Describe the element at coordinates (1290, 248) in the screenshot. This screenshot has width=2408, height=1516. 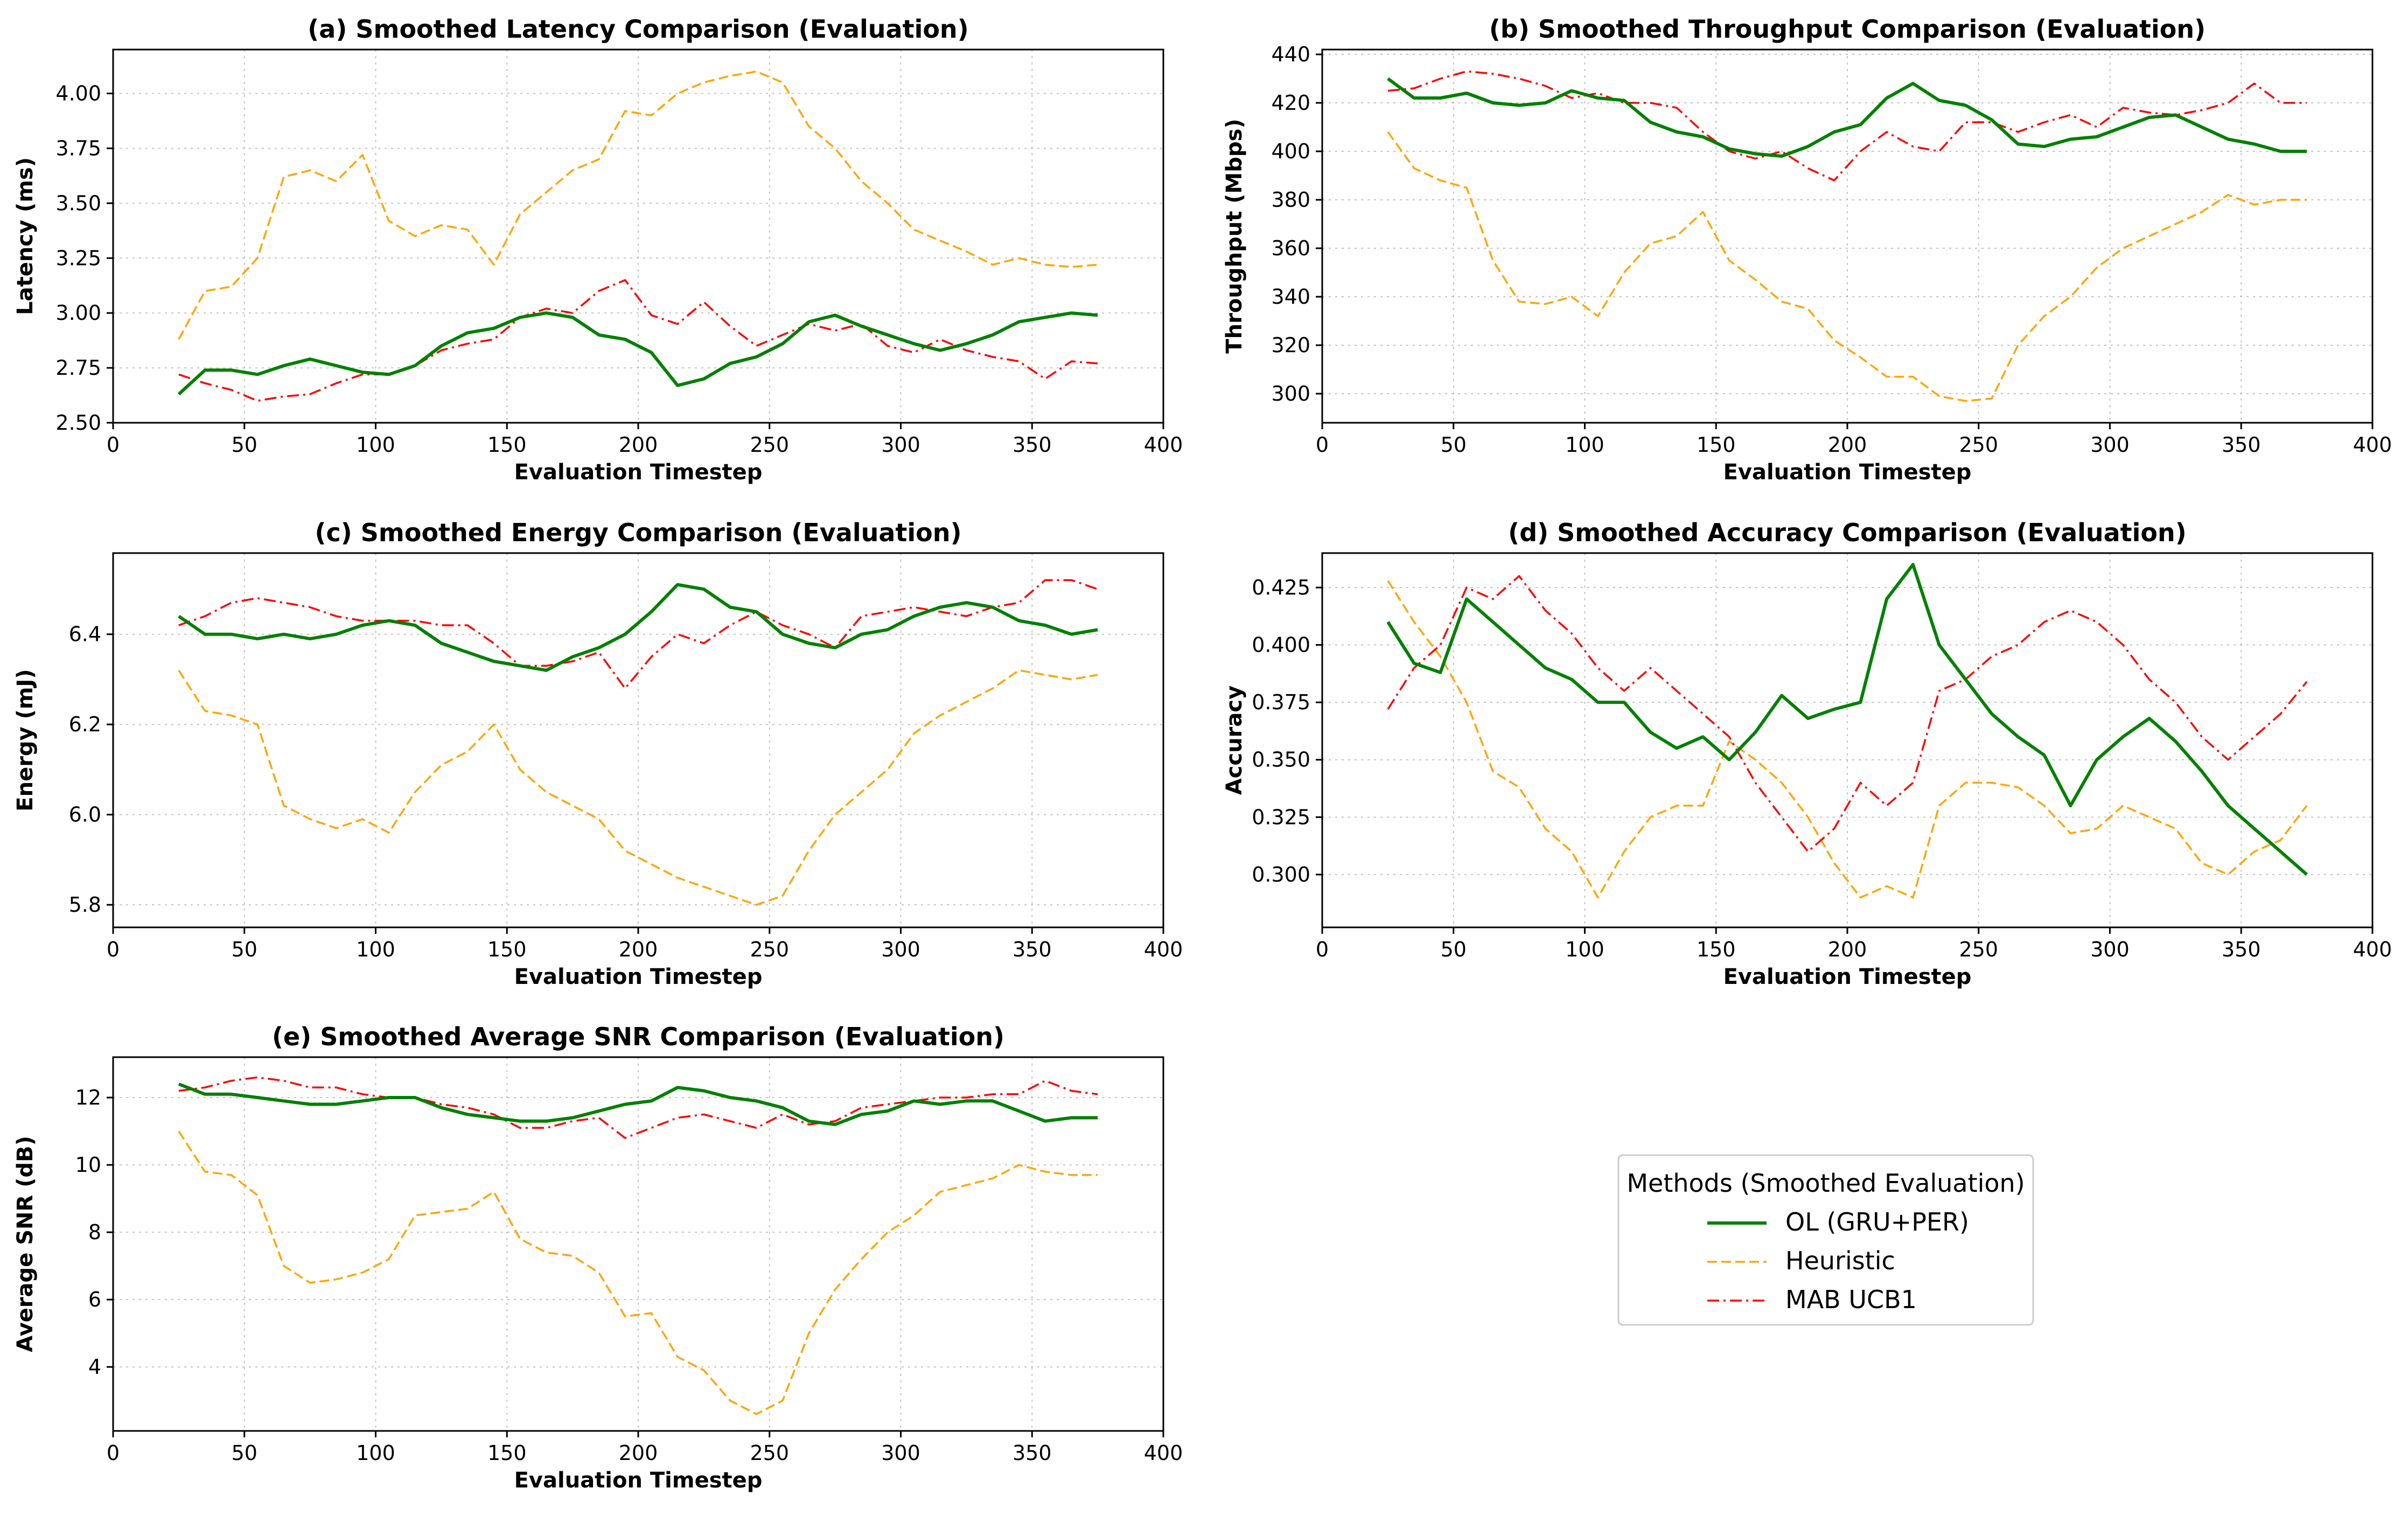
I see `y-tick-label: 360` at that location.